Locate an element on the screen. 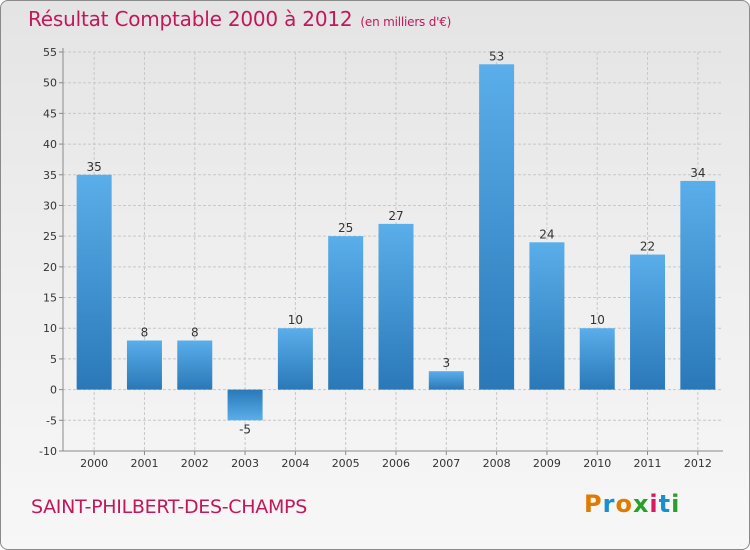 The width and height of the screenshot is (750, 550). bar-2000 is located at coordinates (94, 282).